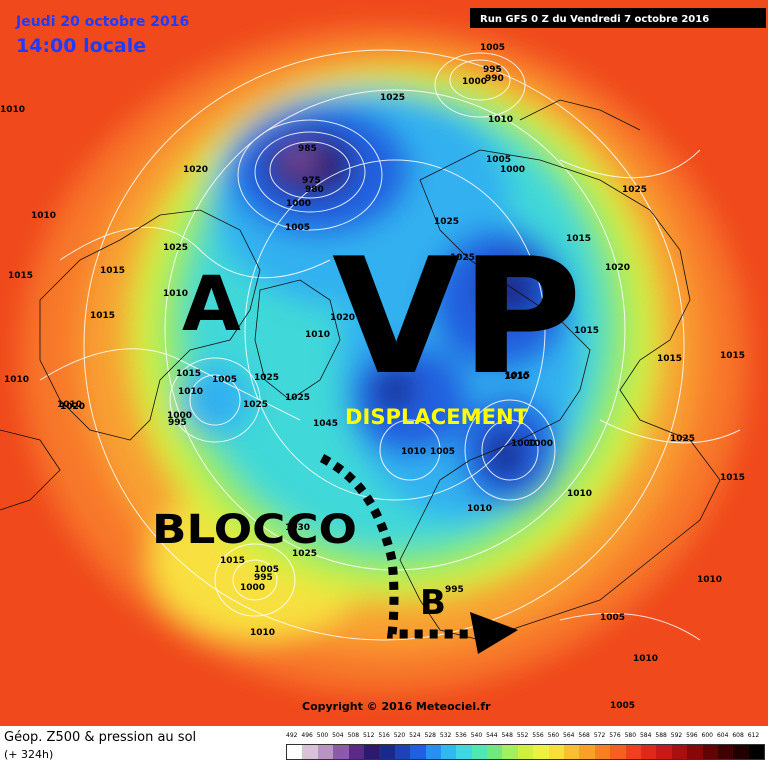  Describe the element at coordinates (415, 735) in the screenshot. I see `scale-label: 524` at that location.